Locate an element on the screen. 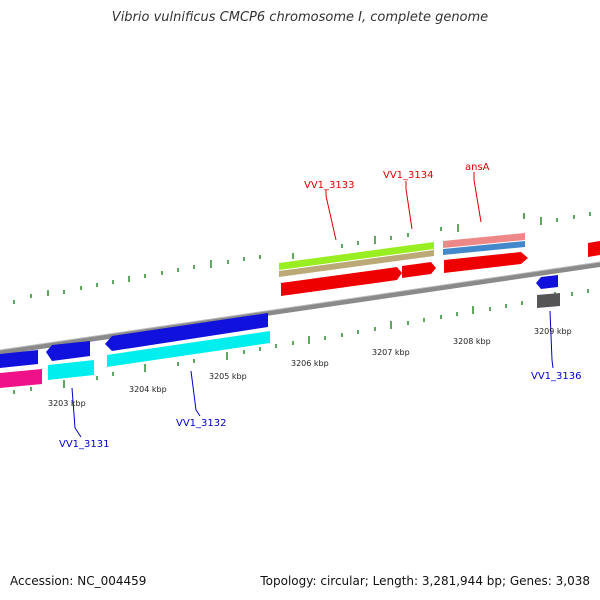 Image resolution: width=600 pixels, height=600 pixels. gene-vv1-3134-red is located at coordinates (419, 270).